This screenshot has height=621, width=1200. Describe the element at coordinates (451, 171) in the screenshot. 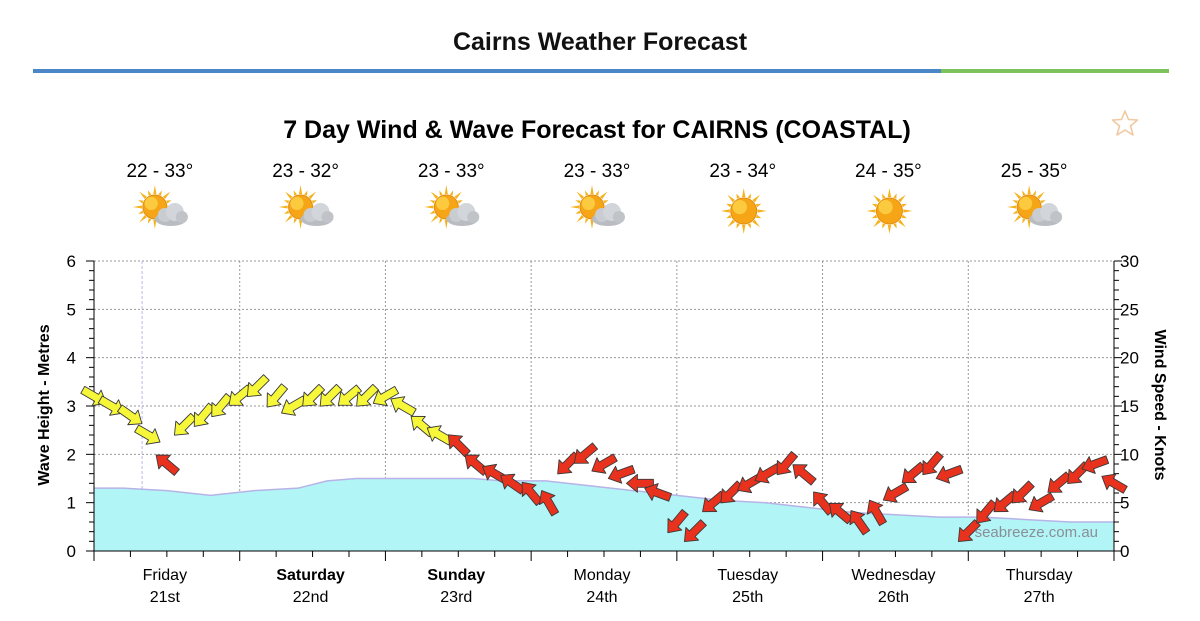

I see `day-temp-range: 23 - 33°` at that location.